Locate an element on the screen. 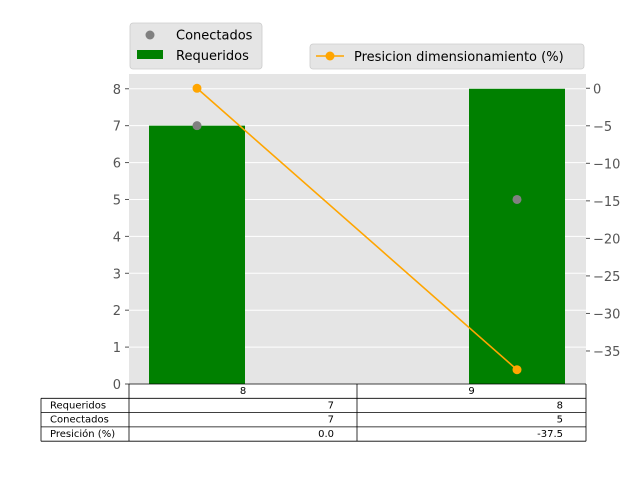 The height and width of the screenshot is (480, 640). table-header-8: 8 is located at coordinates (243, 391).